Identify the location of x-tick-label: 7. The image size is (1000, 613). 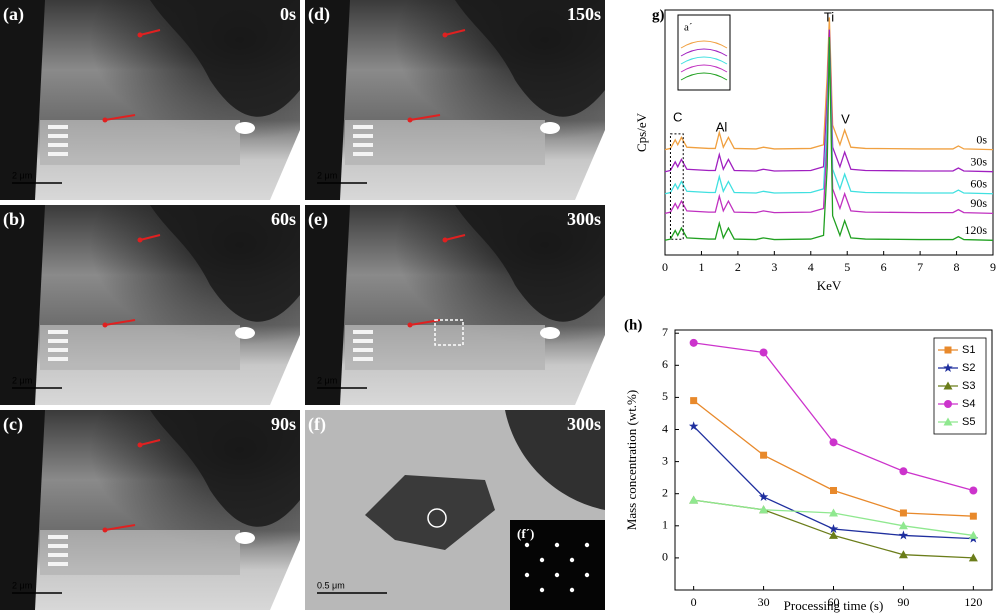
(920, 267).